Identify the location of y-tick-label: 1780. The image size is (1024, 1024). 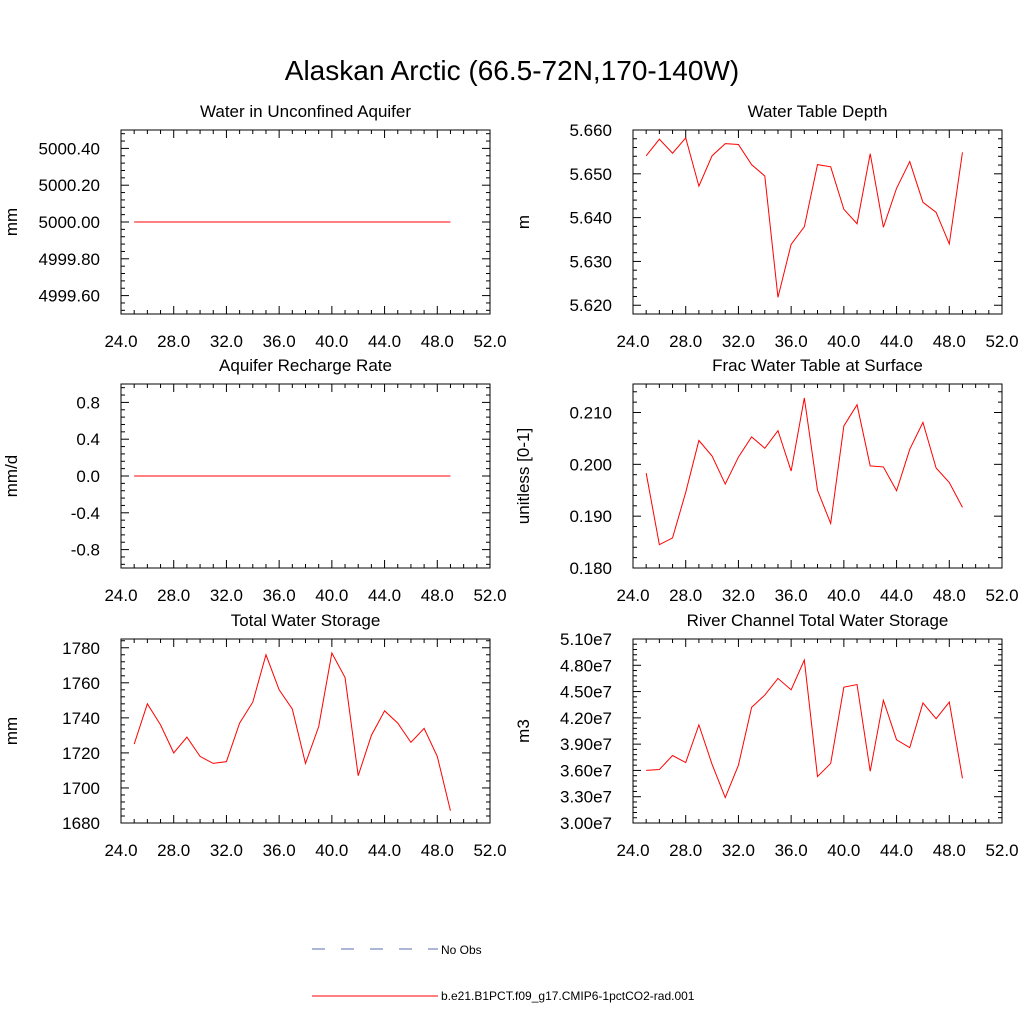
(81, 648).